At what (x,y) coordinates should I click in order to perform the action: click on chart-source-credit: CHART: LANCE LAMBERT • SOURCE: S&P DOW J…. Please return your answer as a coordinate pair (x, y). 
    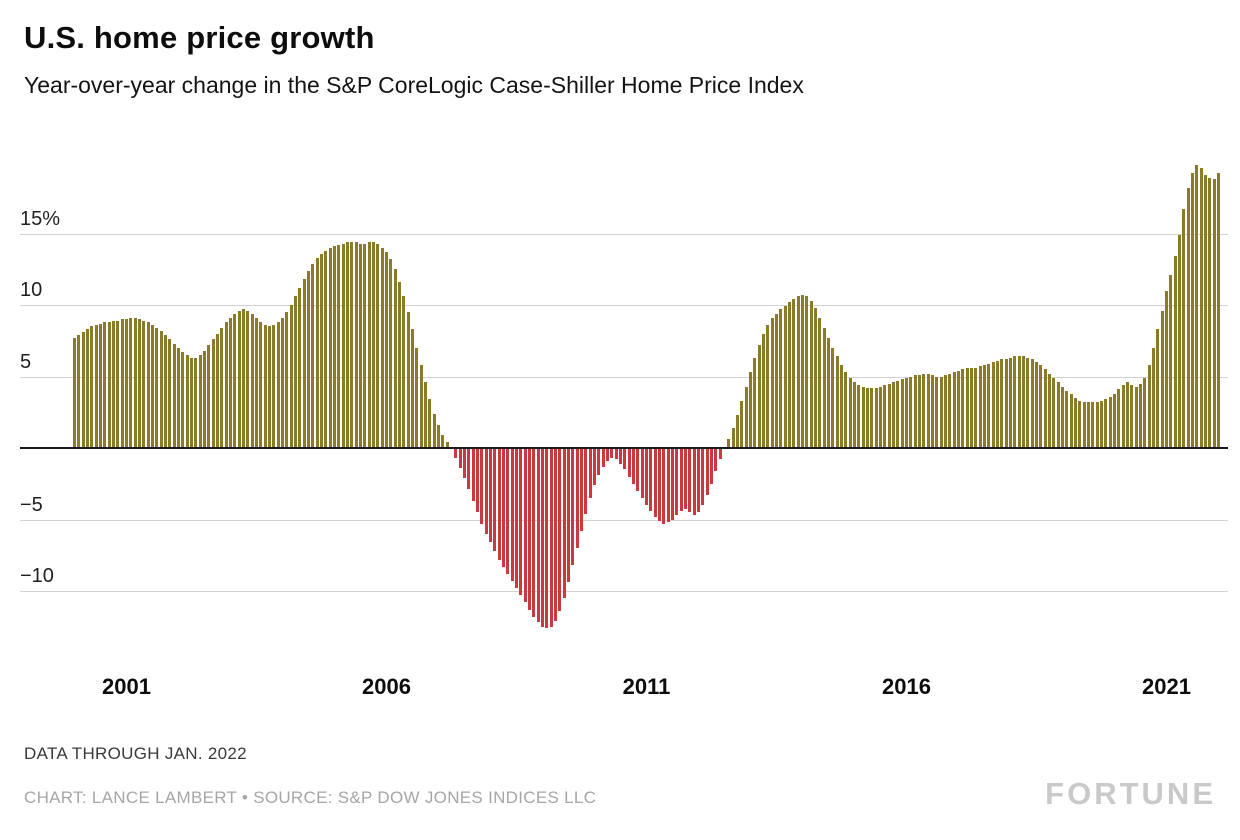
    Looking at the image, I should click on (310, 797).